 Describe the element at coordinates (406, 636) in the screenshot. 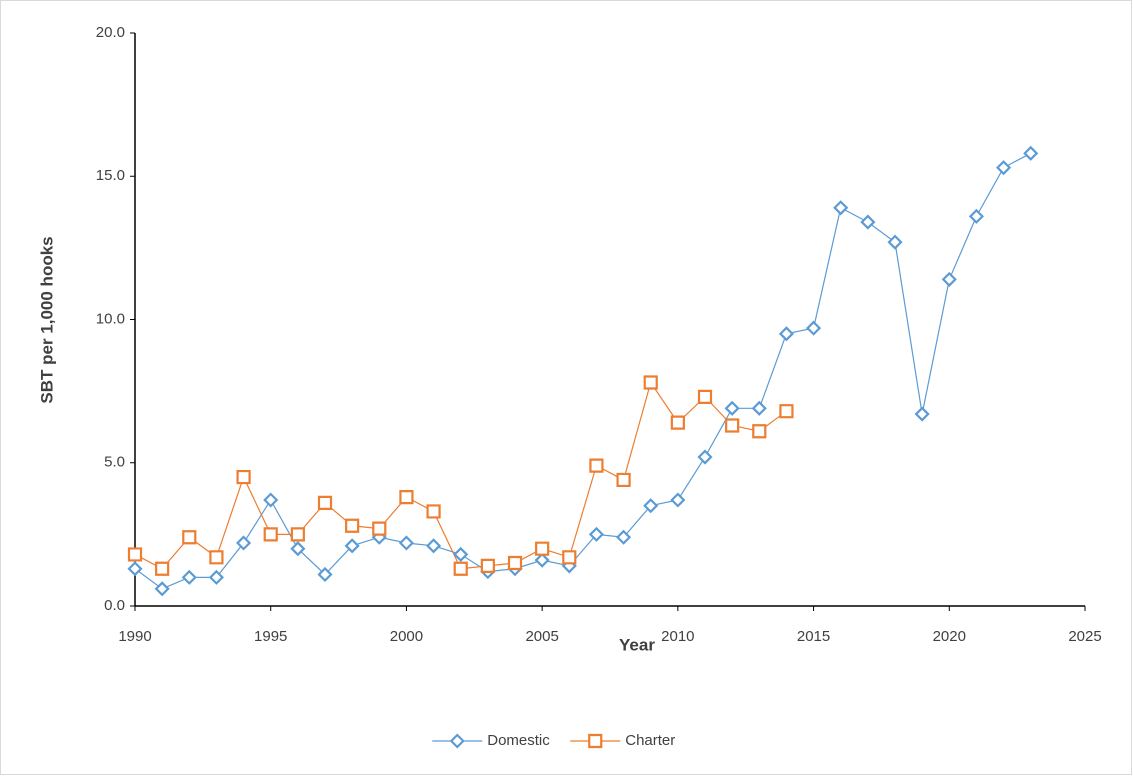

I see `x-tick-label: 2000` at that location.